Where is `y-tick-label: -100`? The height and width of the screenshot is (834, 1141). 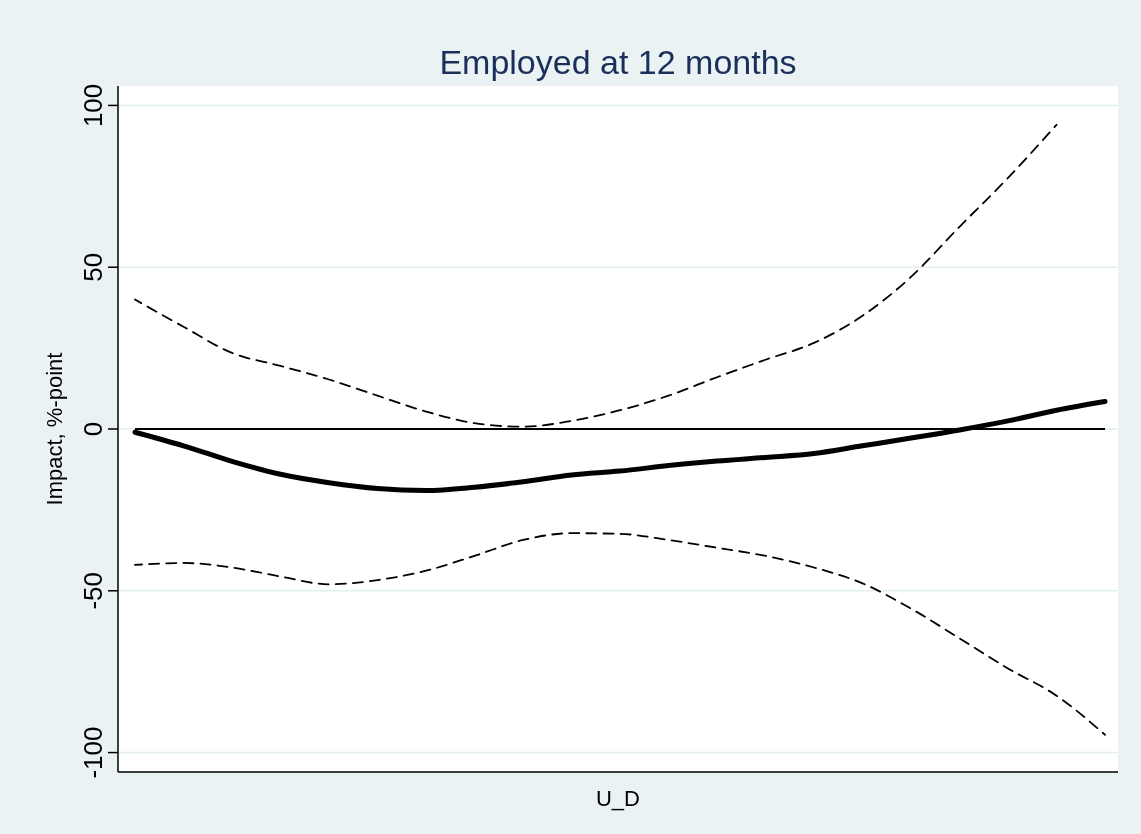 y-tick-label: -100 is located at coordinates (93, 752).